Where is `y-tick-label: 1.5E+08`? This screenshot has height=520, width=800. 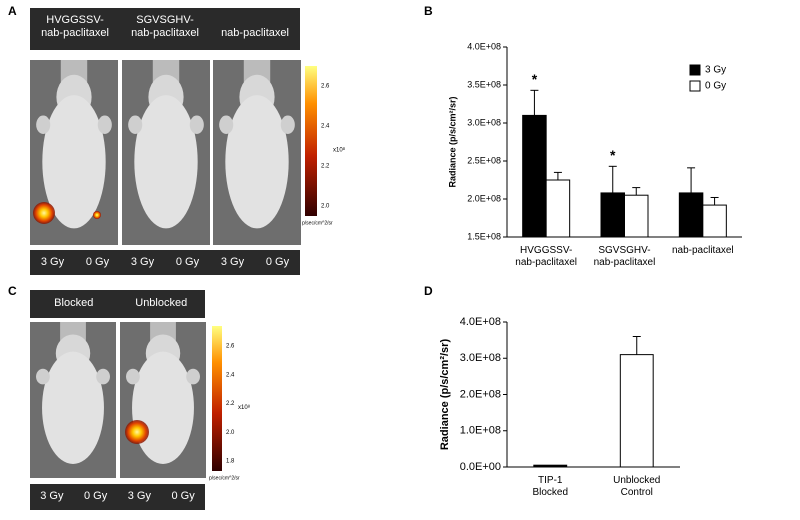
y-tick-label: 1.5E+08 is located at coordinates (484, 236).